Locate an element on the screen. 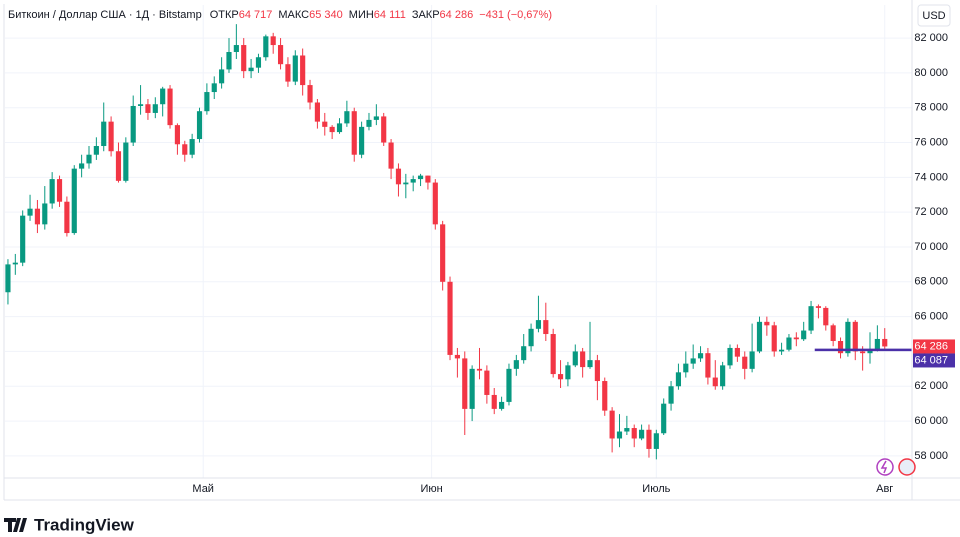 This screenshot has width=960, height=537. y-tick-label: 78 000 is located at coordinates (931, 108).